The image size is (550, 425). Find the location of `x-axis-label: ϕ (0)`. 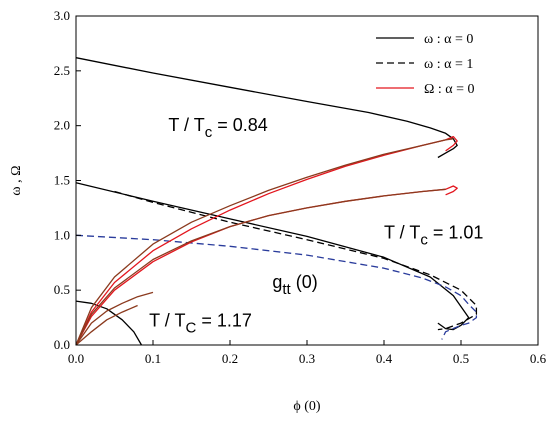

x-axis-label: ϕ (0) is located at coordinates (307, 406).